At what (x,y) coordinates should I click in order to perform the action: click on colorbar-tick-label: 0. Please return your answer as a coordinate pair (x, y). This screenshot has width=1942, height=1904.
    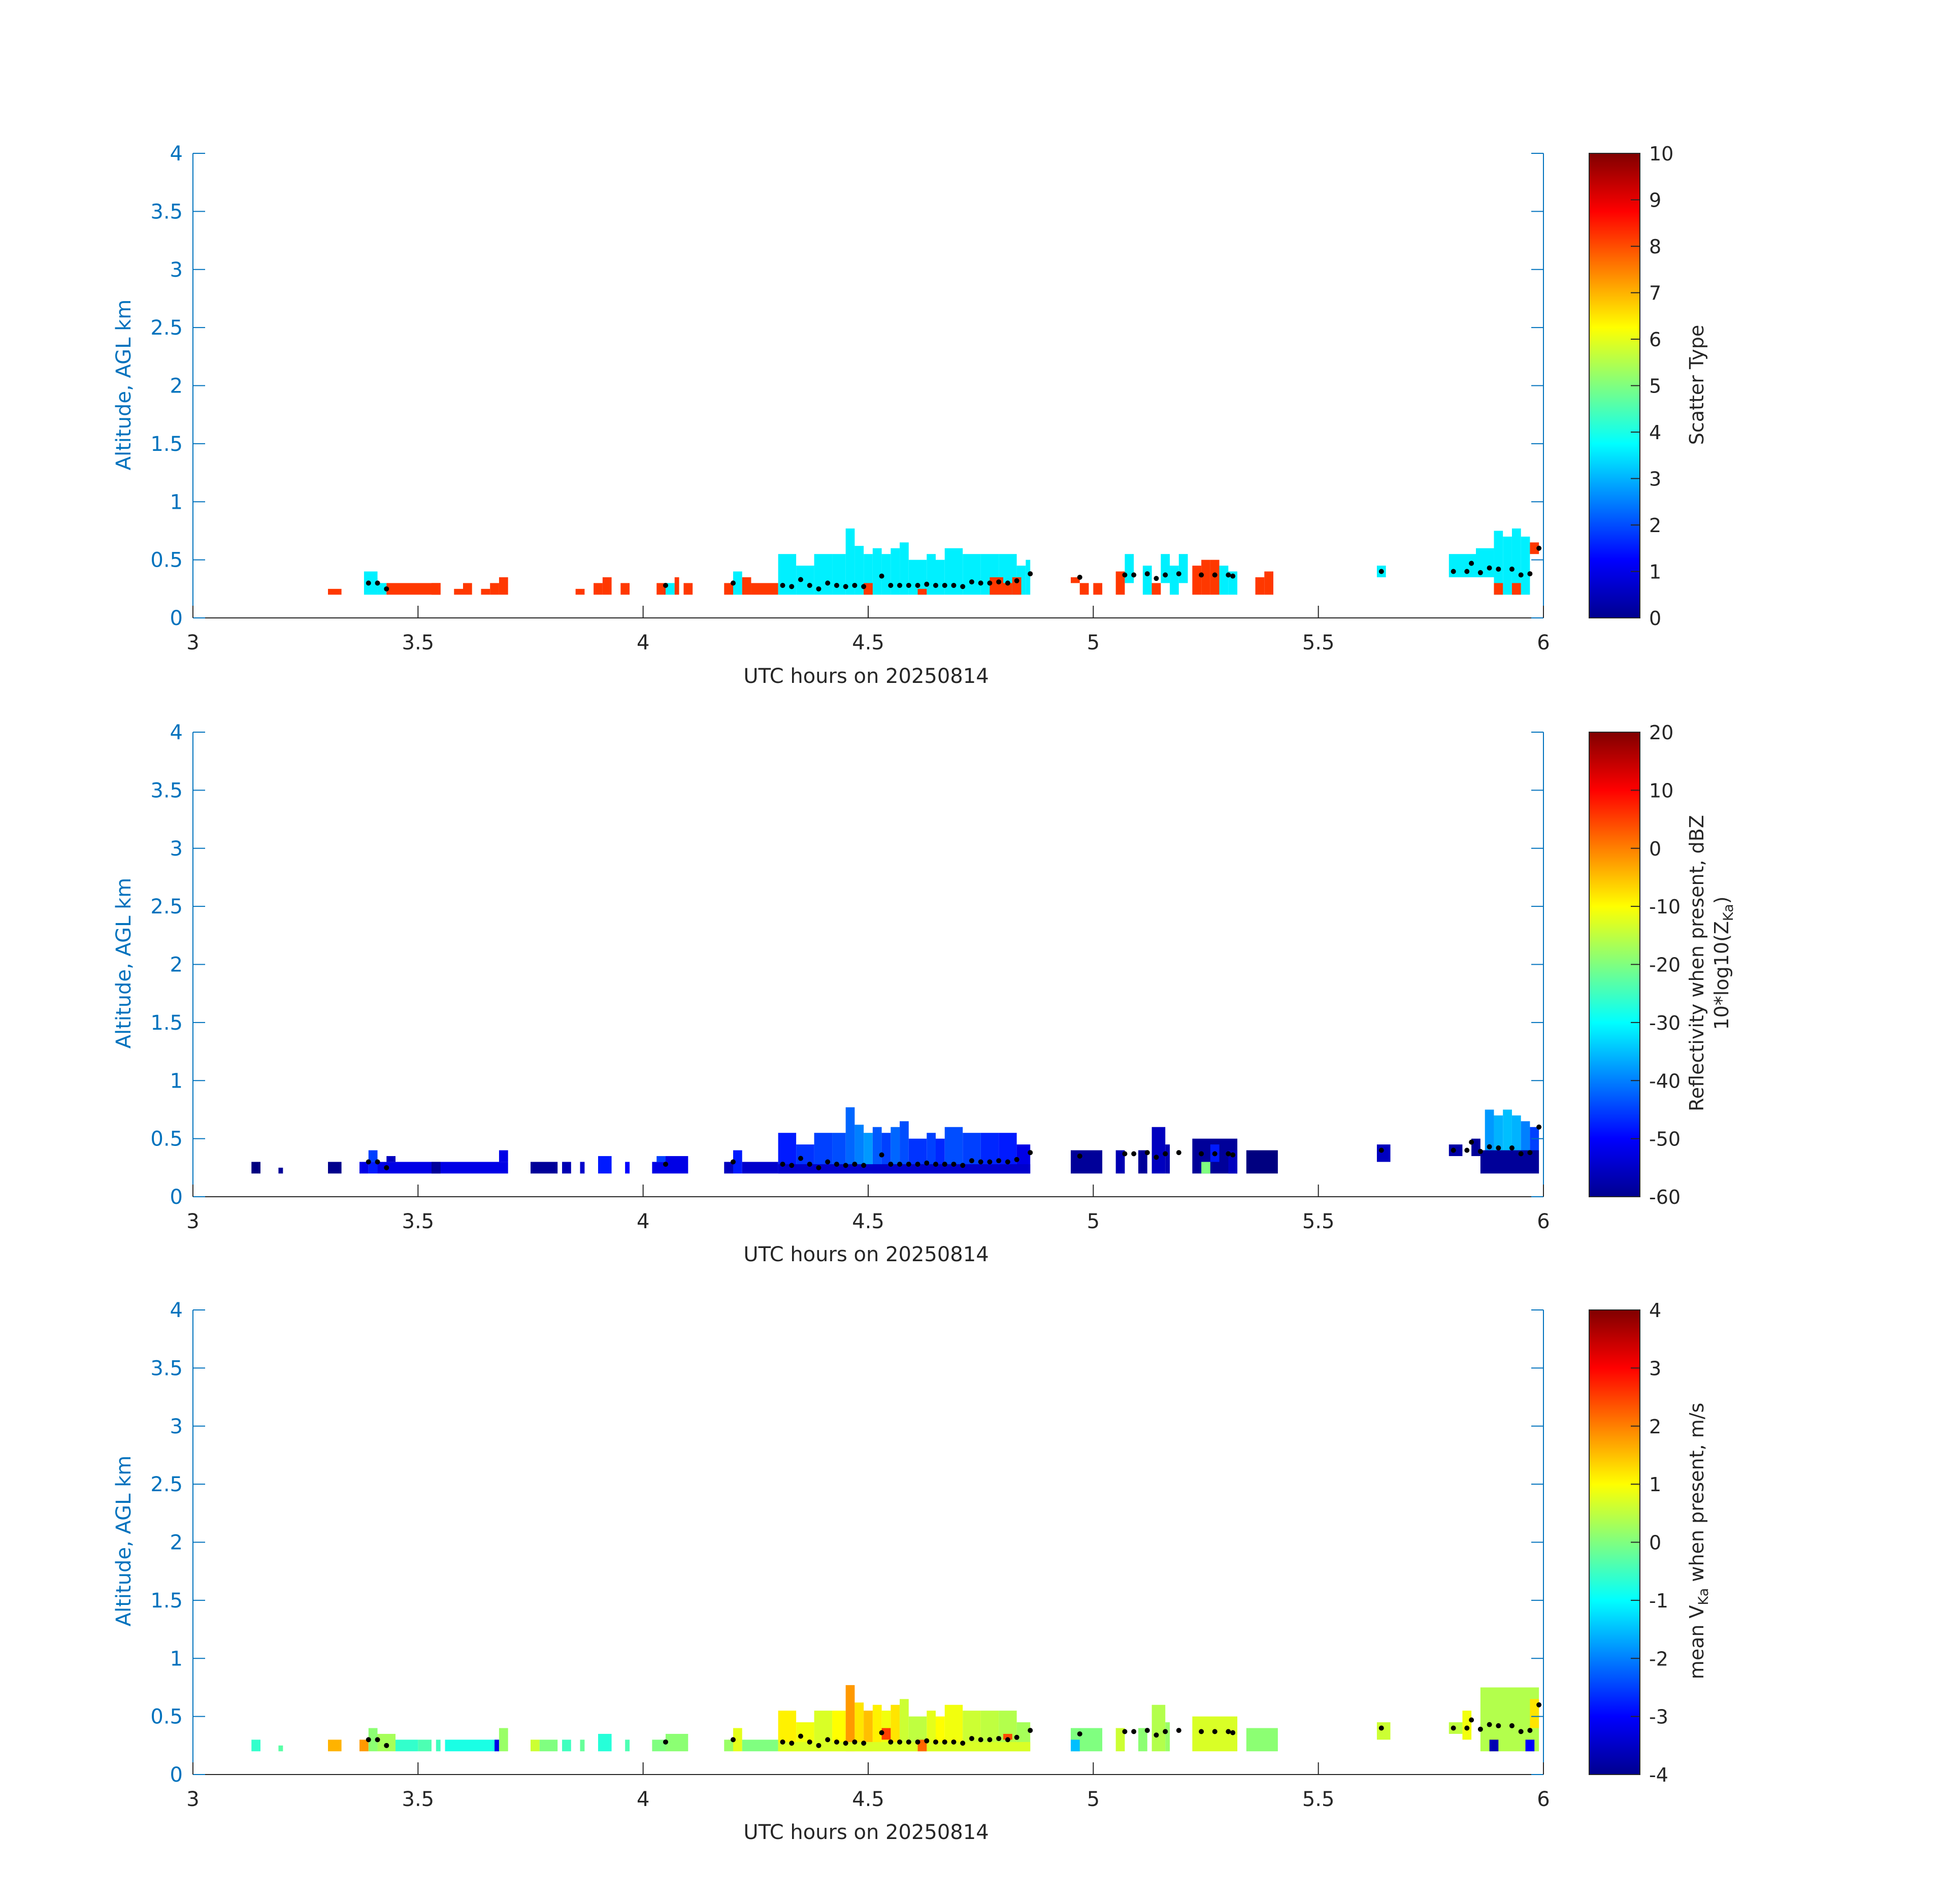
    Looking at the image, I should click on (1655, 1543).